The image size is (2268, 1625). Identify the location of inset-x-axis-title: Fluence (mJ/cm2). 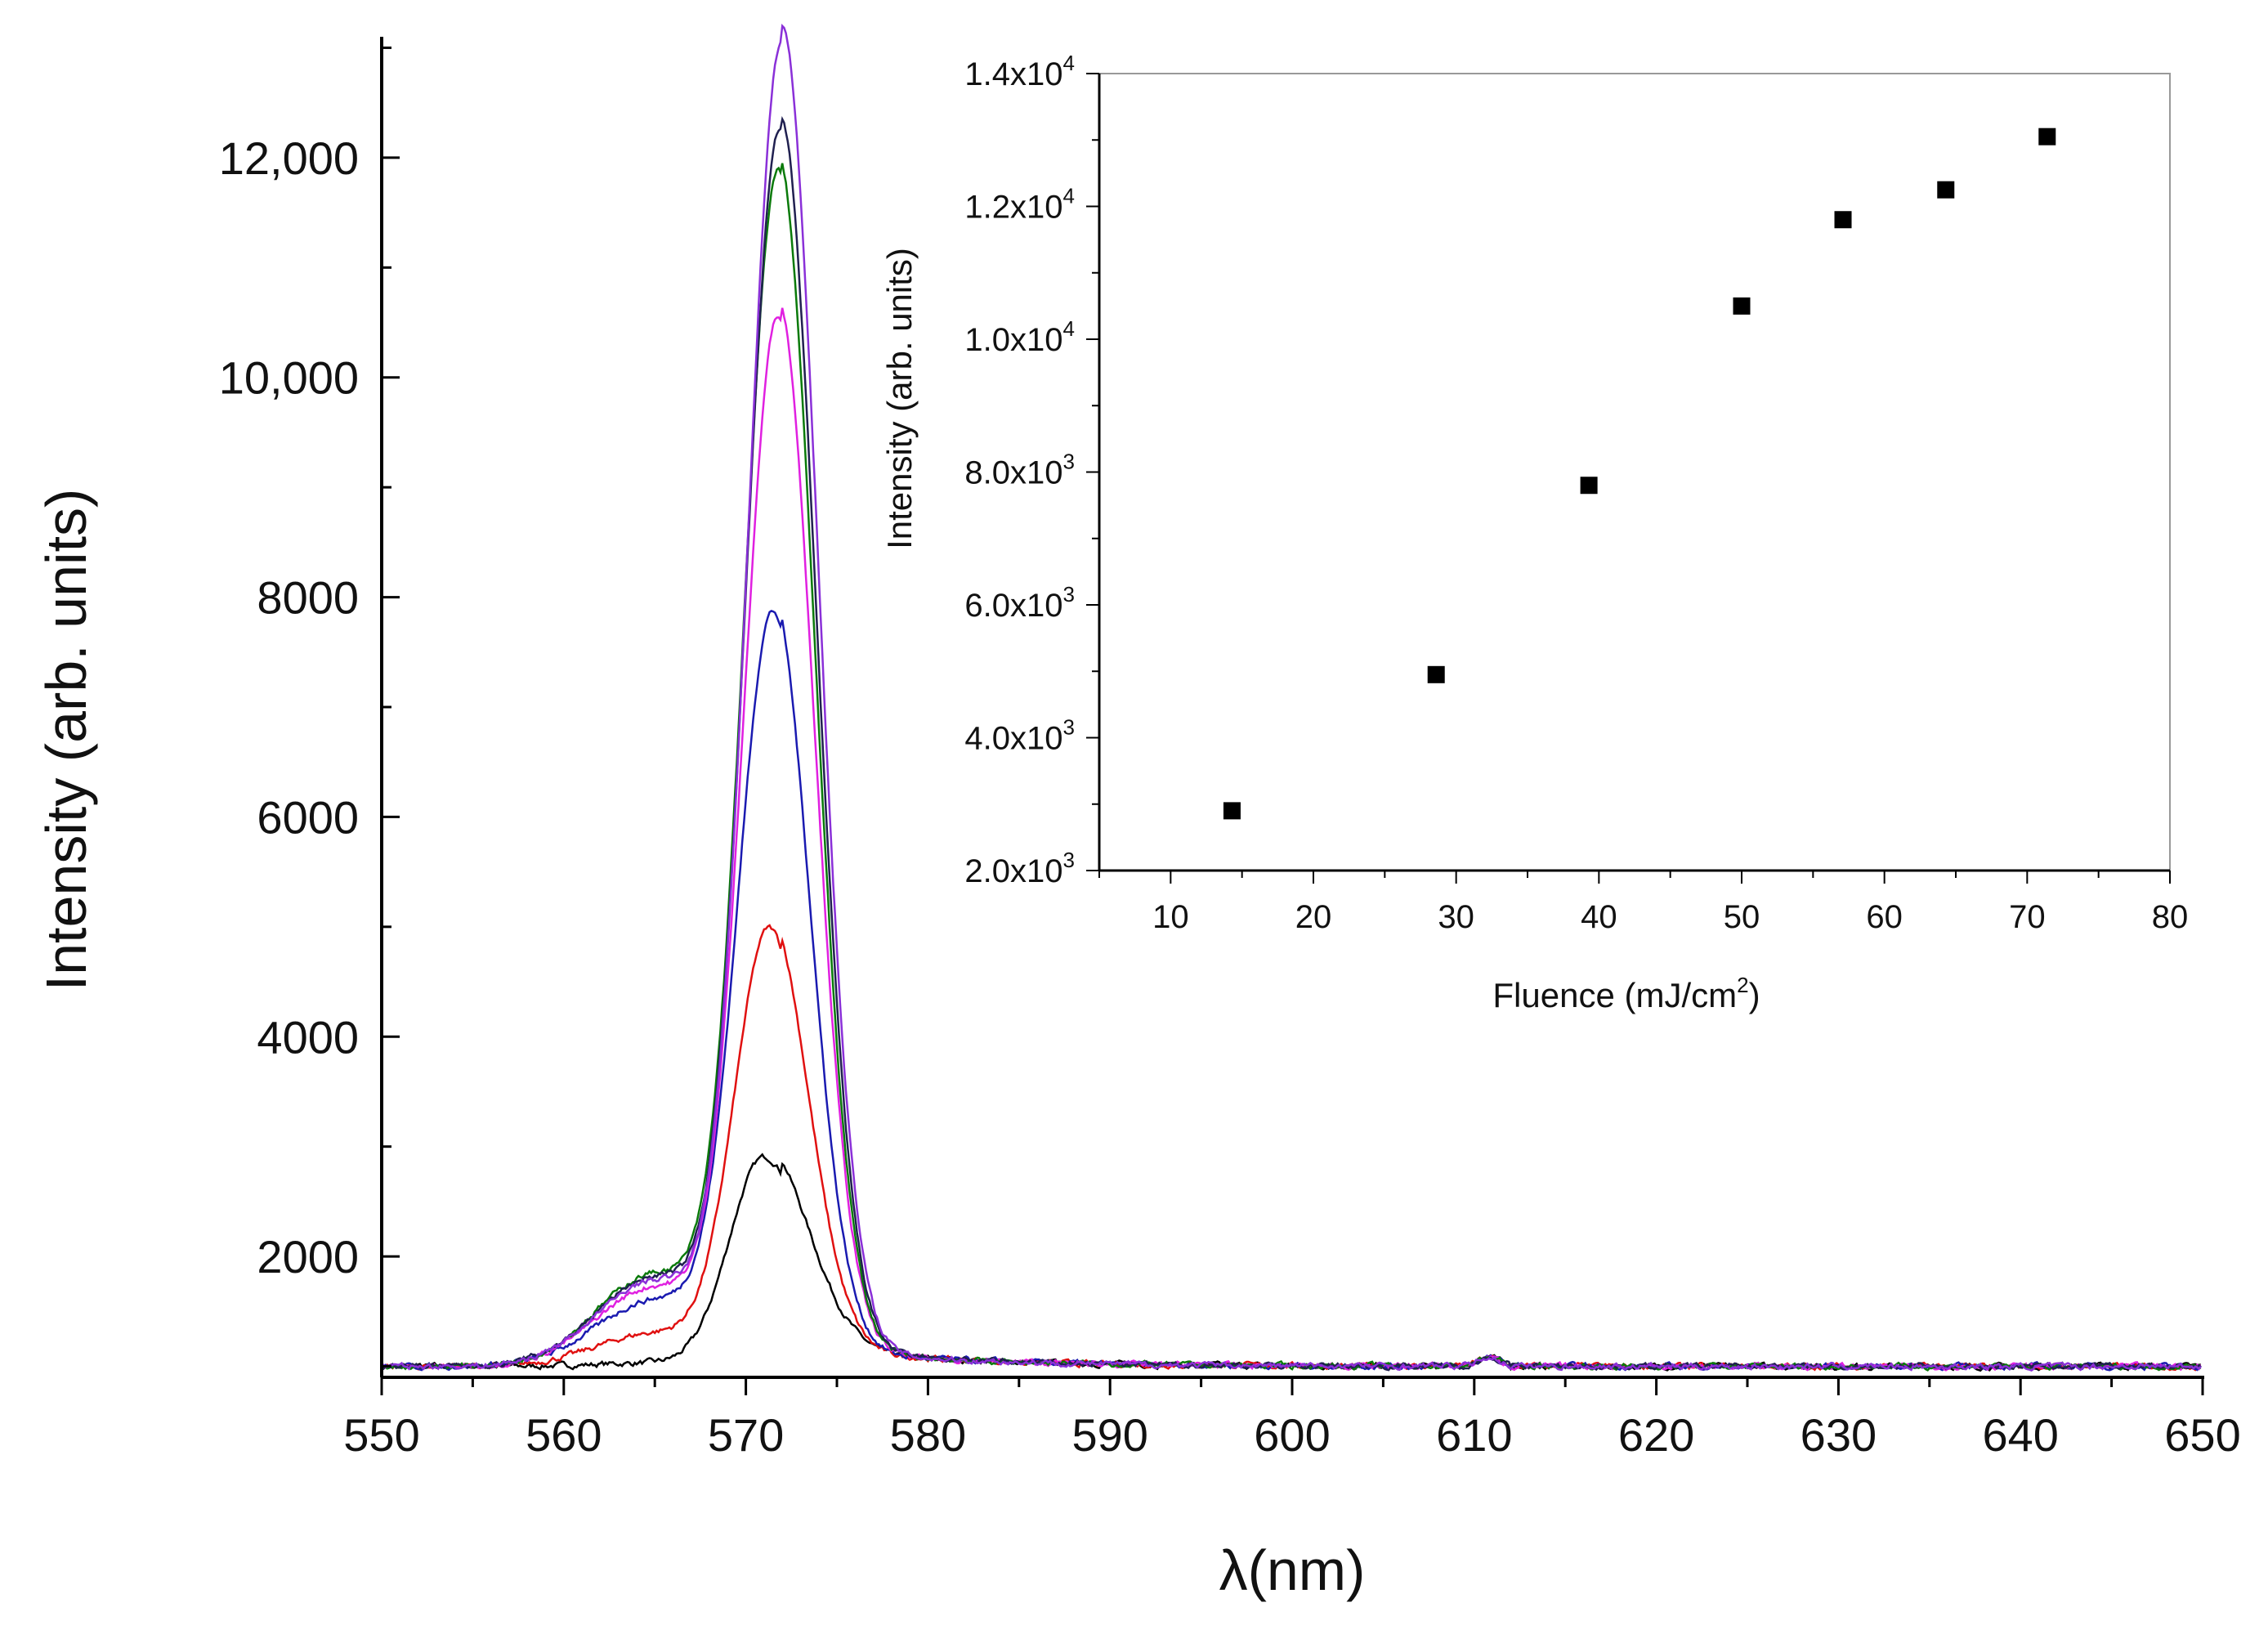
(1626, 993).